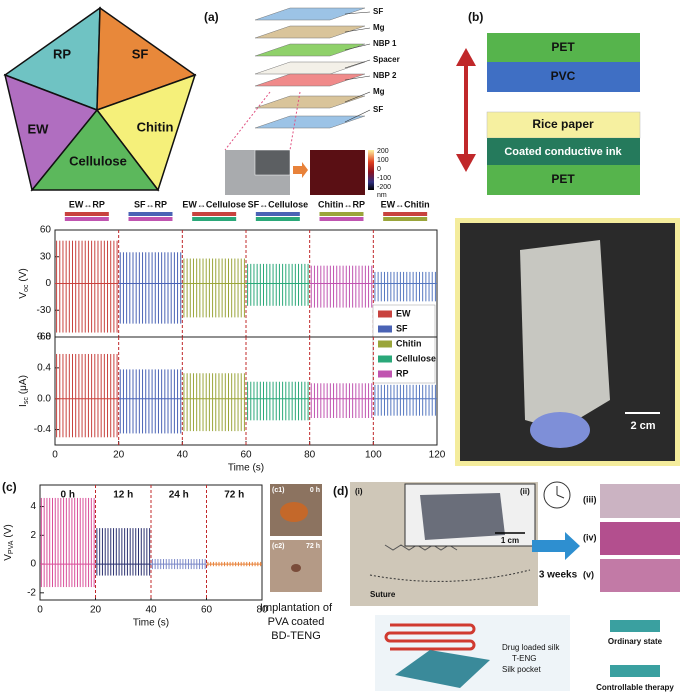  I want to click on y-tick-label: 0.0, so click(44, 398).